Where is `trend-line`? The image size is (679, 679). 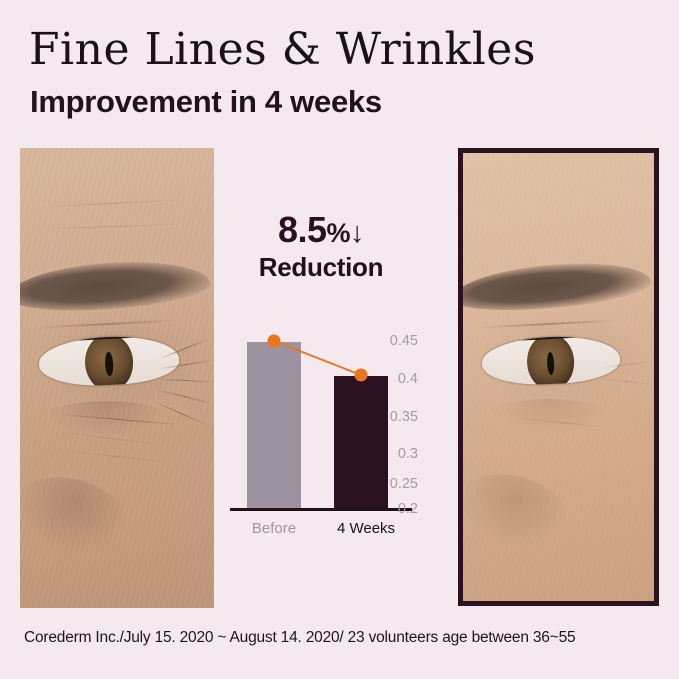
trend-line is located at coordinates (317, 358).